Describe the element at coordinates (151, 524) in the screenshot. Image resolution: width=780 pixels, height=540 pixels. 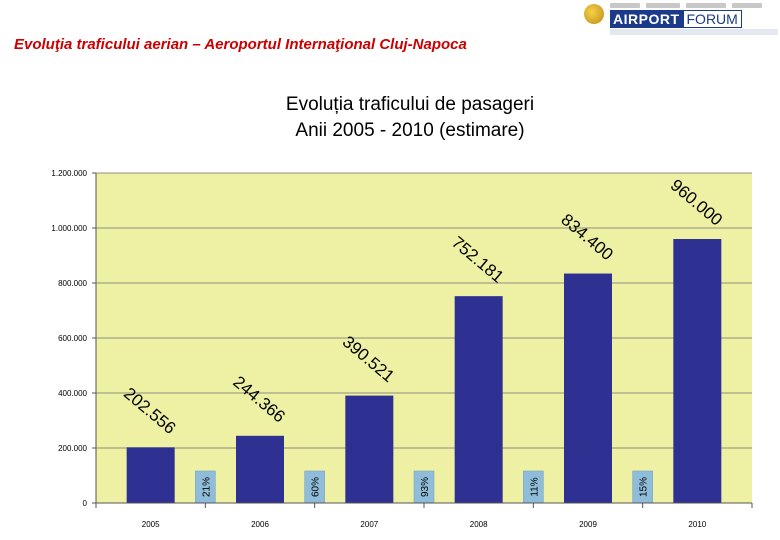
I see `x-tick-label-2005: 2005` at that location.